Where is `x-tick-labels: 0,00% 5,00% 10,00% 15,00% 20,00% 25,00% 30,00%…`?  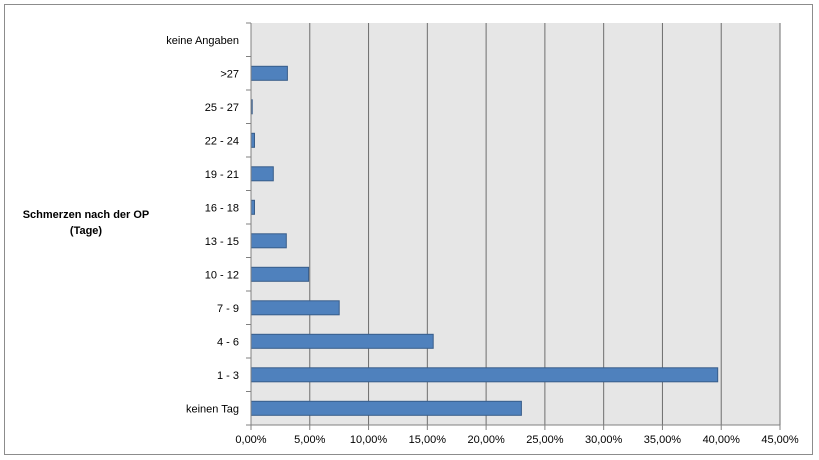
x-tick-labels: 0,00% 5,00% 10,00% 15,00% 20,00% 25,00% 30,00%… is located at coordinates (516, 440).